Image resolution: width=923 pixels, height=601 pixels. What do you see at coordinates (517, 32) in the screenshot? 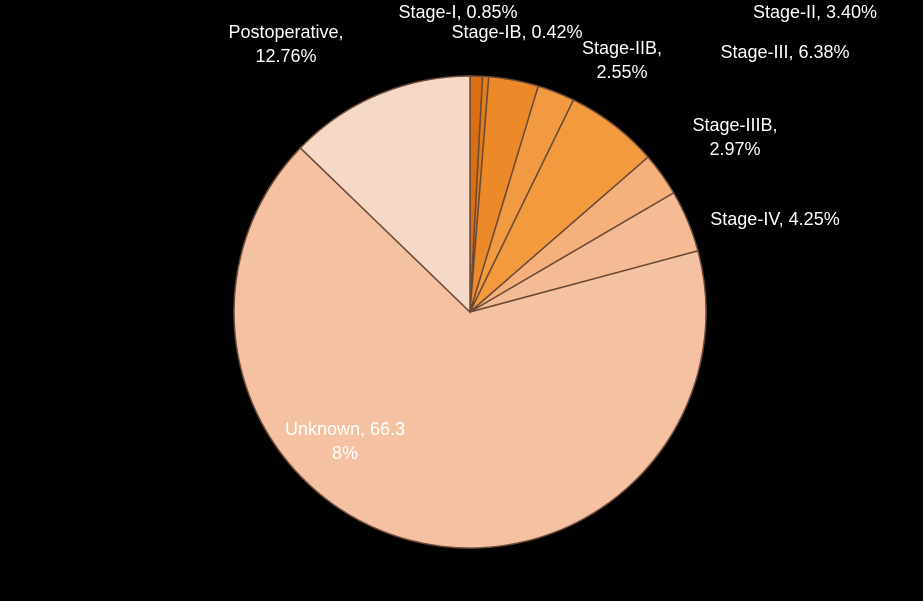
I see `data-label: Stage-IB, 0.42%` at bounding box center [517, 32].